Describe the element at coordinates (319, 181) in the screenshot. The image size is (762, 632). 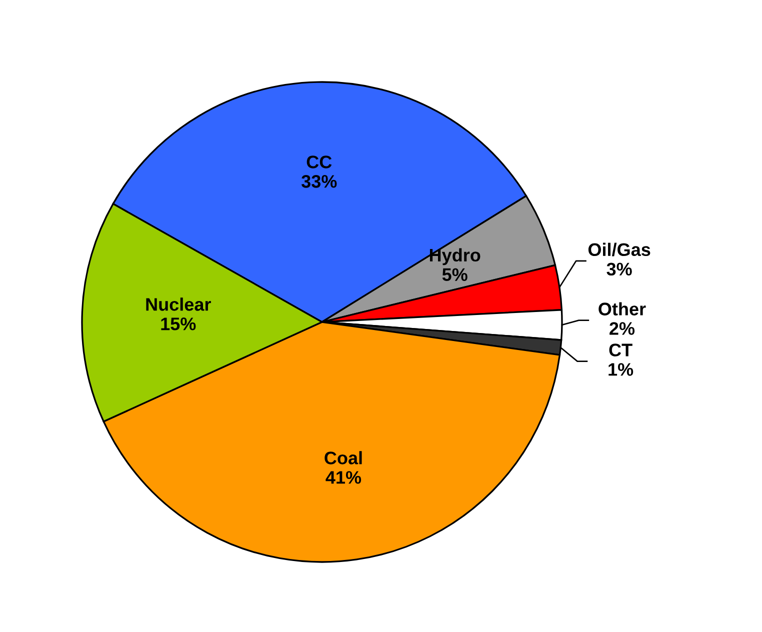
I see `data-label: 33%` at that location.